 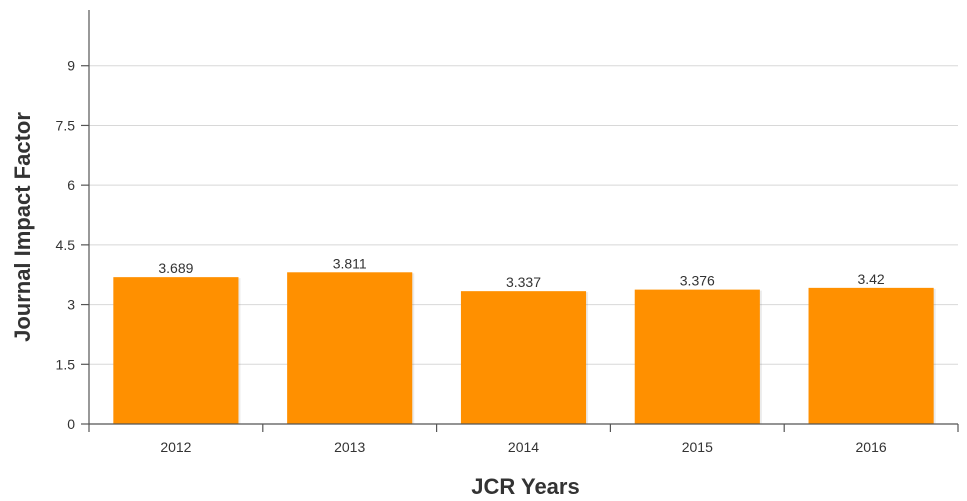 I want to click on bar-2012, so click(x=176, y=350).